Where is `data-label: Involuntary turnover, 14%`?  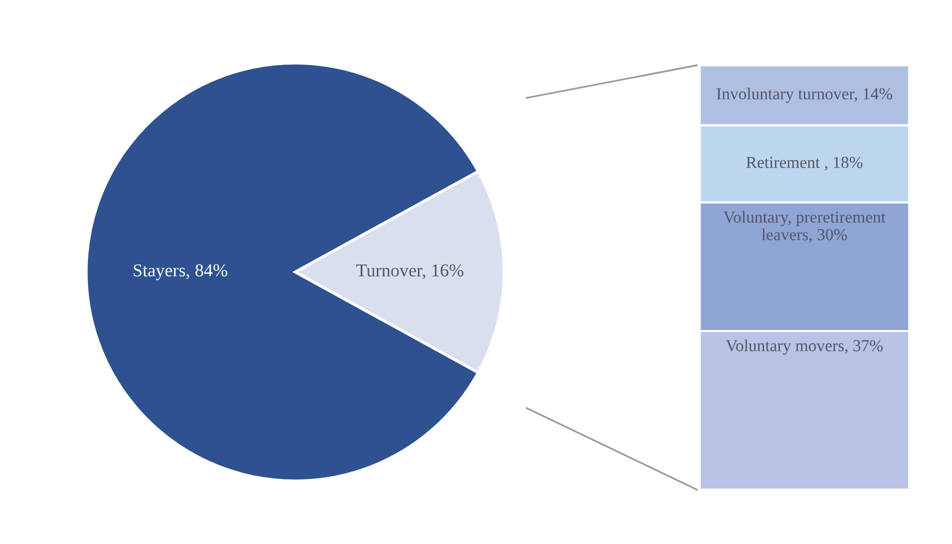
data-label: Involuntary turnover, 14% is located at coordinates (804, 95).